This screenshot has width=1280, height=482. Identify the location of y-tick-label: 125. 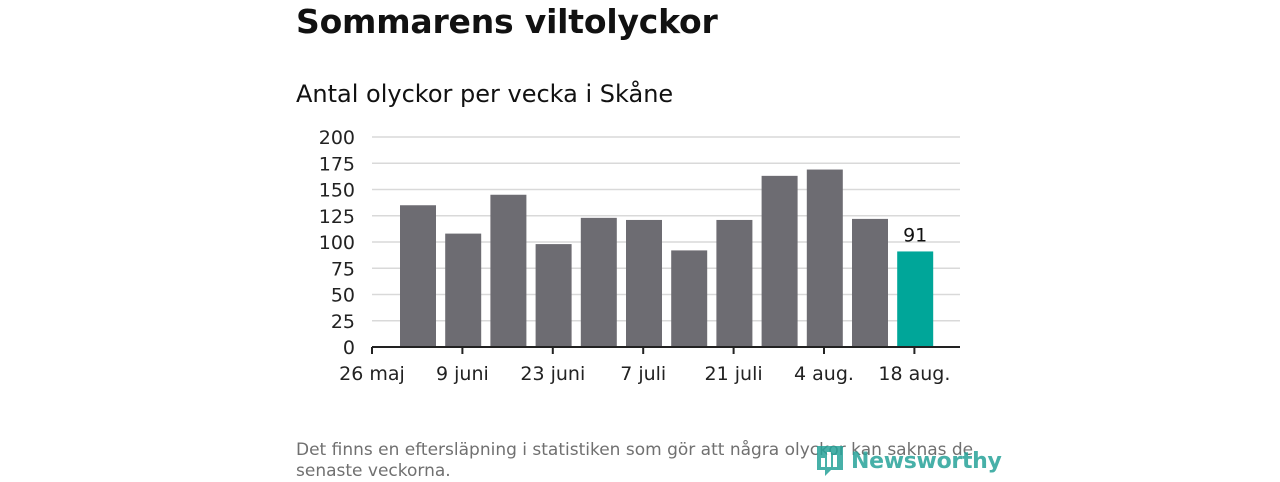
(337, 217).